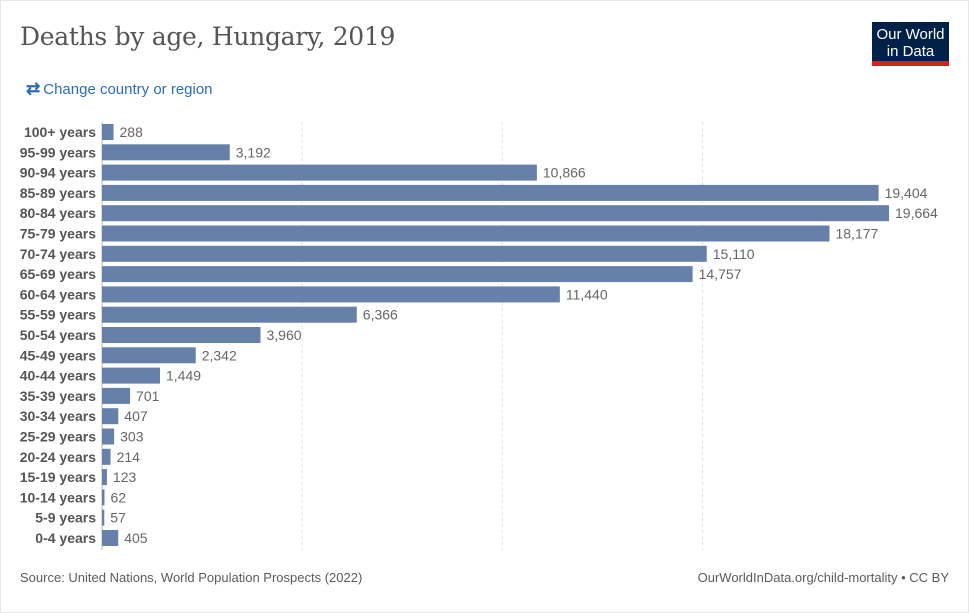 This screenshot has width=969, height=613. What do you see at coordinates (129, 457) in the screenshot?
I see `value-label: 214` at bounding box center [129, 457].